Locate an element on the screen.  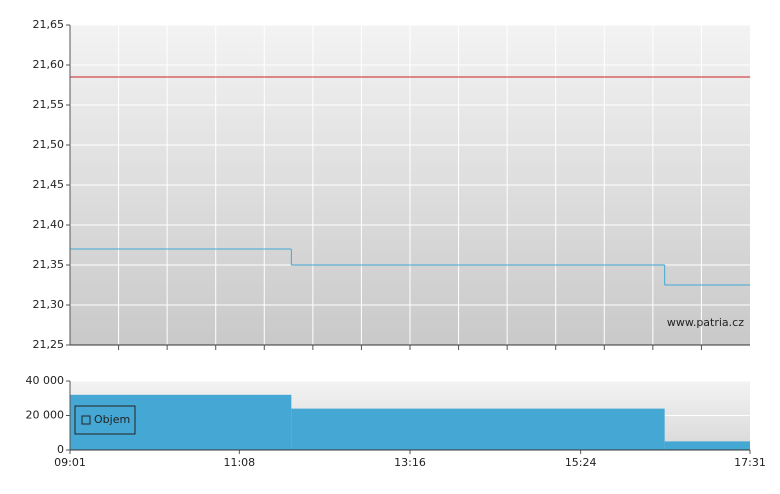
y-tick-label: 21,55 is located at coordinates (49, 104).